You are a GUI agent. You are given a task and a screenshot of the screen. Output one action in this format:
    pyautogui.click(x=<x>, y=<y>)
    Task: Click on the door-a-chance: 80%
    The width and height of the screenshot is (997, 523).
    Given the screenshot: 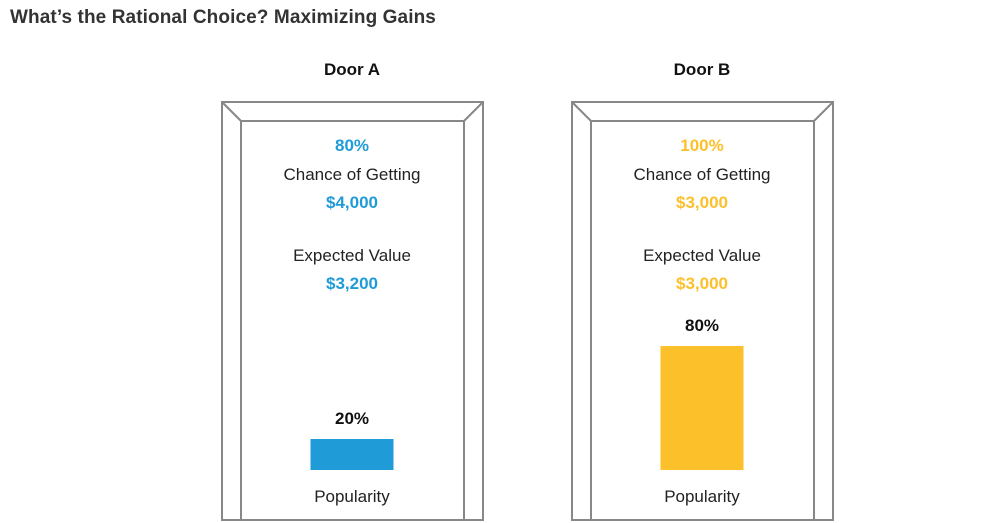 What is the action you would take?
    pyautogui.click(x=352, y=145)
    